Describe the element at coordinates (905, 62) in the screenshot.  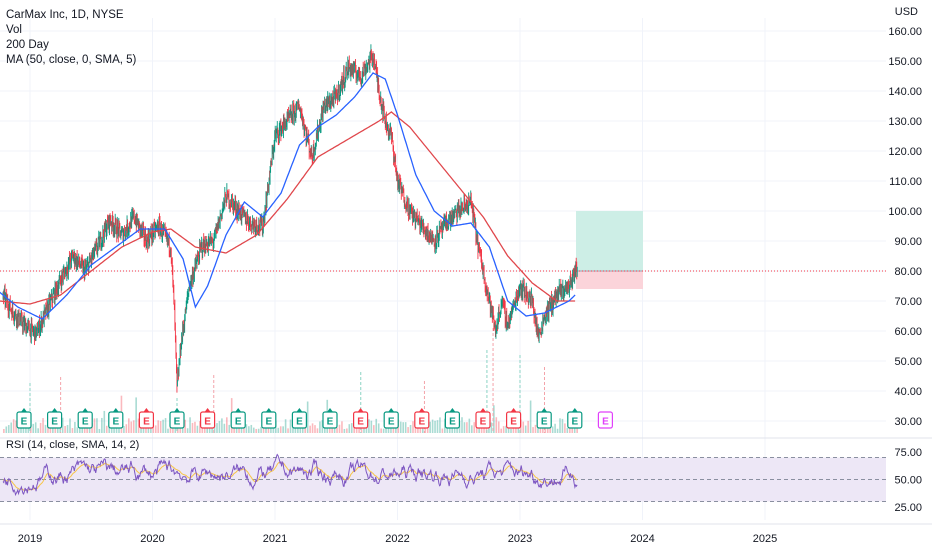
I see `price-tick-label: 150.00` at that location.